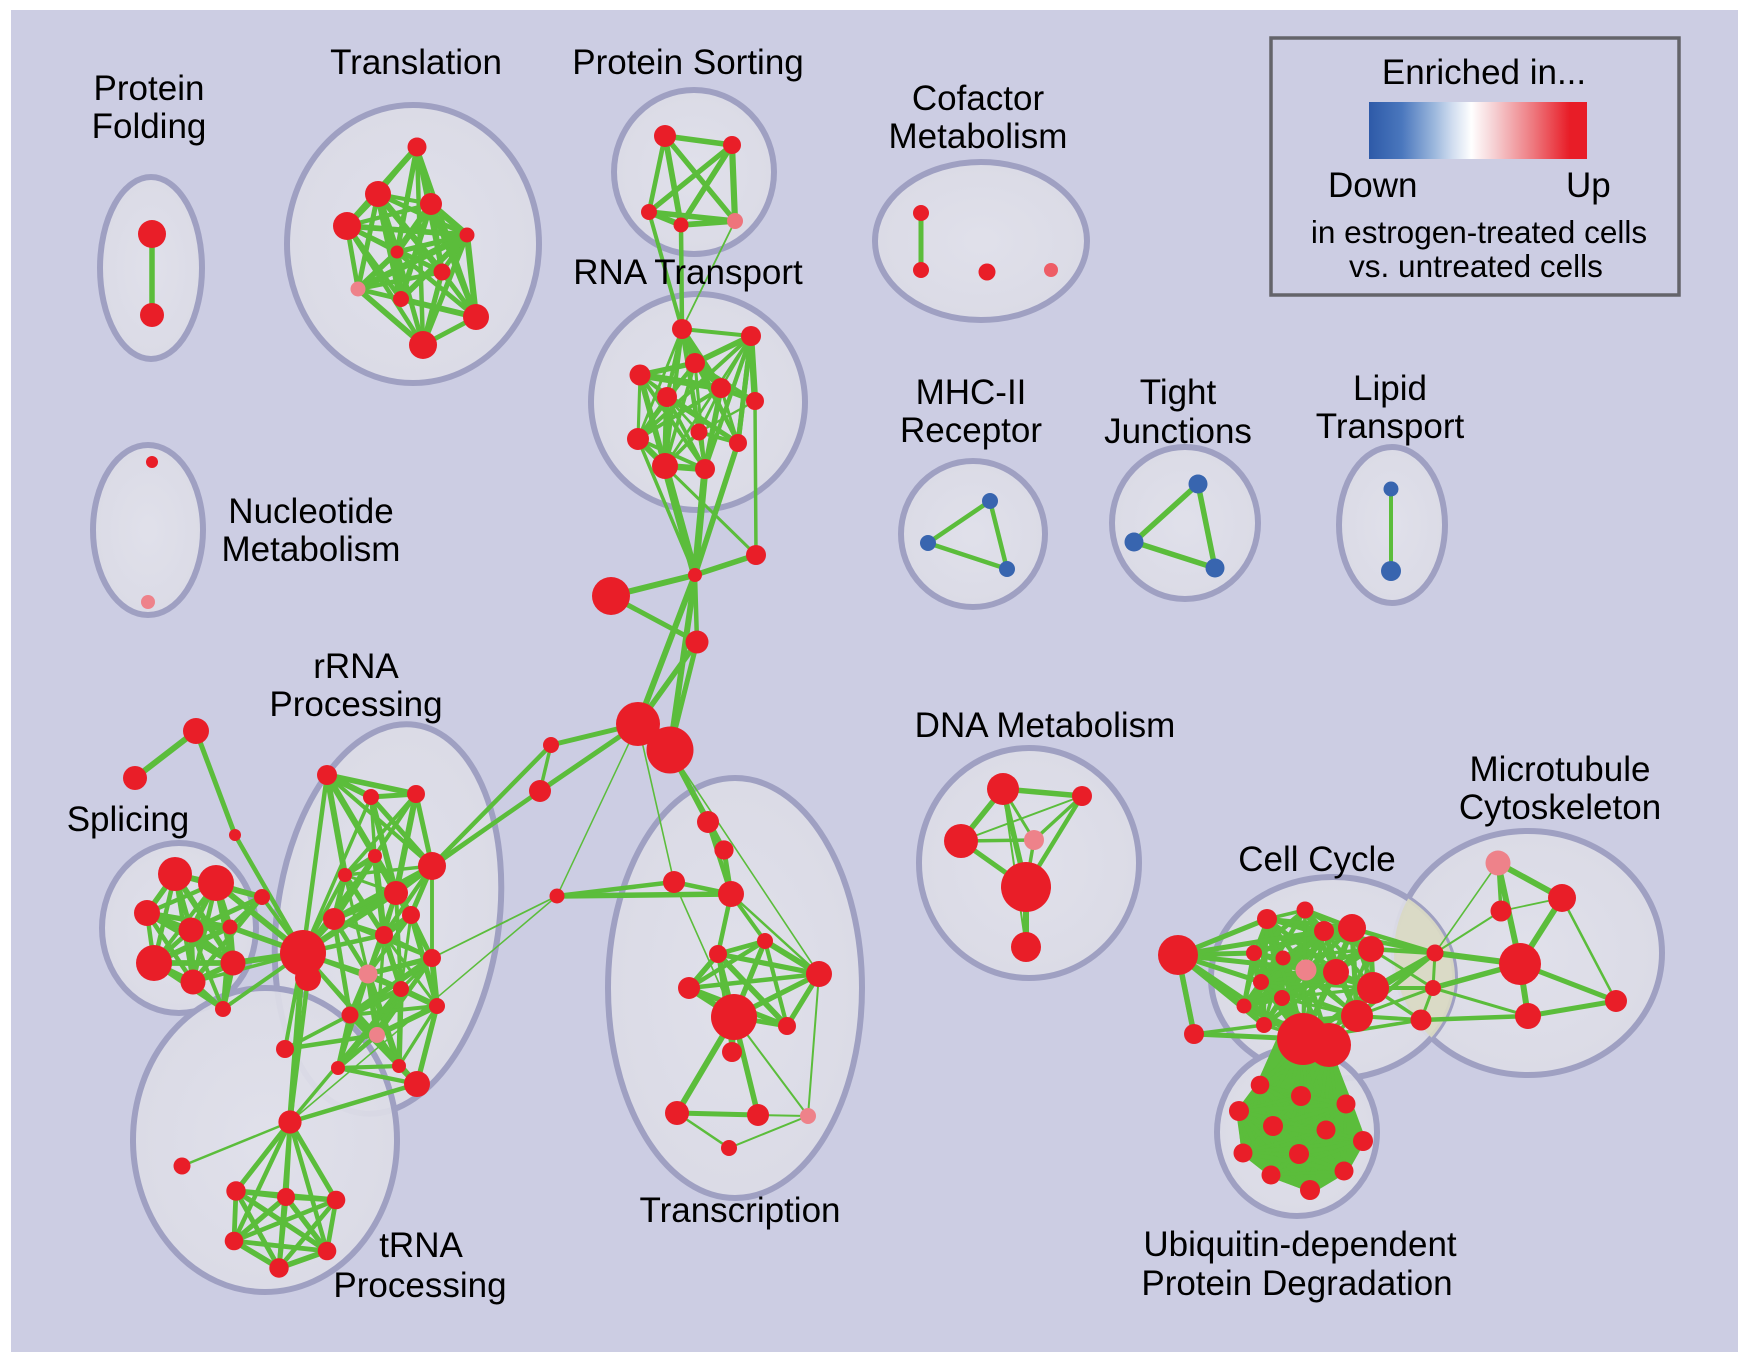 Image resolution: width=1750 pixels, height=1365 pixels. Describe the element at coordinates (149, 88) in the screenshot. I see `svg-text: Protein` at that location.